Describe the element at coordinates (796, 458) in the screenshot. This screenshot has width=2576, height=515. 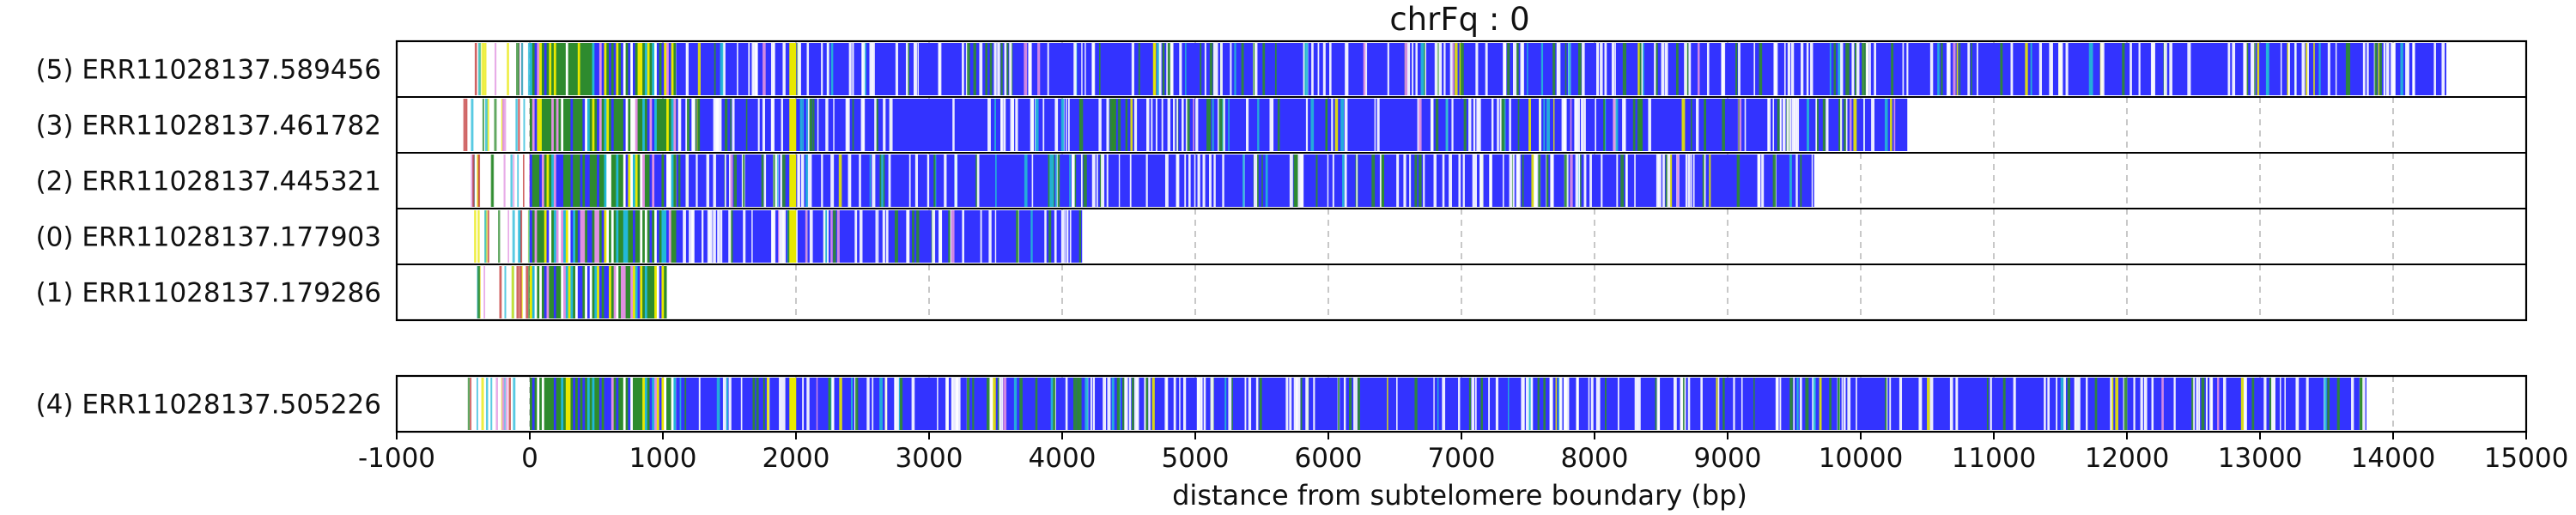
I see `x-tick-label: 2000` at that location.